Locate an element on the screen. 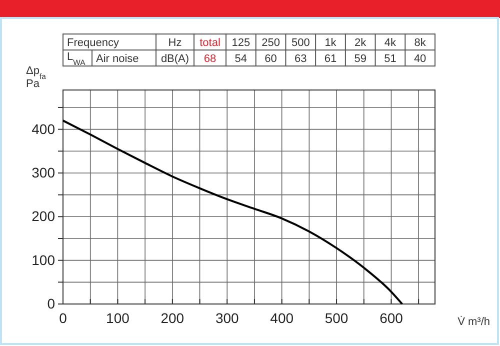 The width and height of the screenshot is (500, 346). category-label: 250 is located at coordinates (271, 43).